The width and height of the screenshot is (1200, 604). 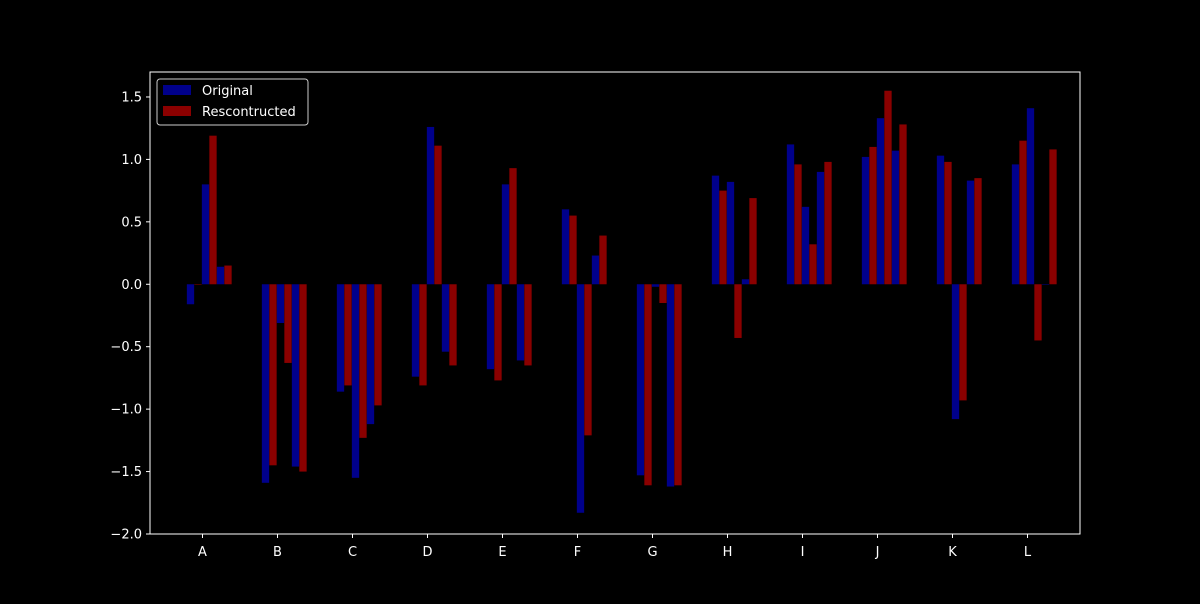 I want to click on x-tick-label-D: D, so click(x=427, y=552).